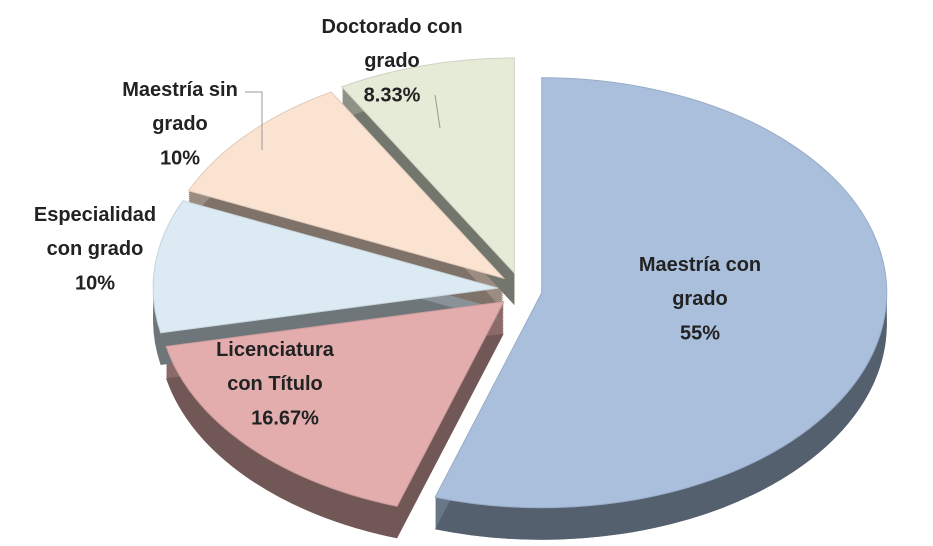  Describe the element at coordinates (392, 95) in the screenshot. I see `value-label: 8.33%` at that location.